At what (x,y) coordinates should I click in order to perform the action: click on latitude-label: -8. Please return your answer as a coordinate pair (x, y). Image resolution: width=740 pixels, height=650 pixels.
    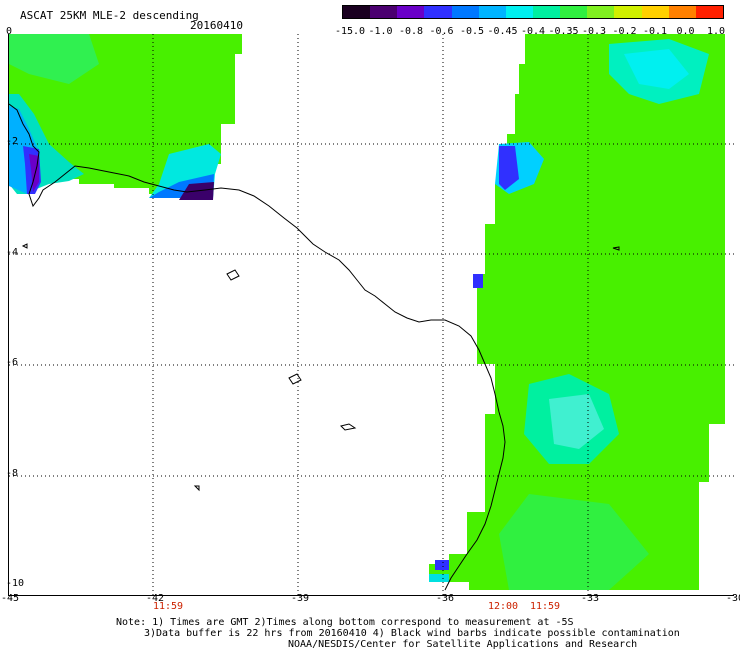
    Looking at the image, I should click on (12, 473).